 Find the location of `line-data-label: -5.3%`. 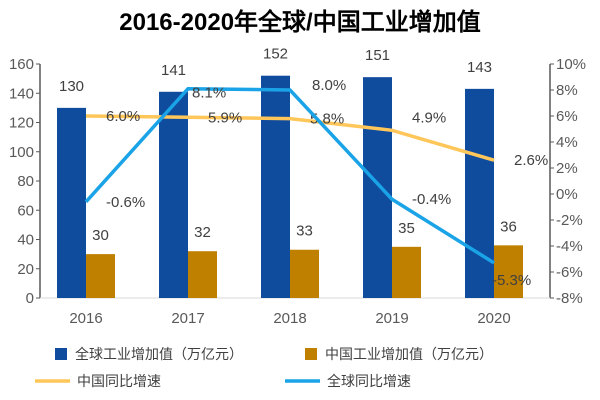

line-data-label: -5.3% is located at coordinates (511, 280).